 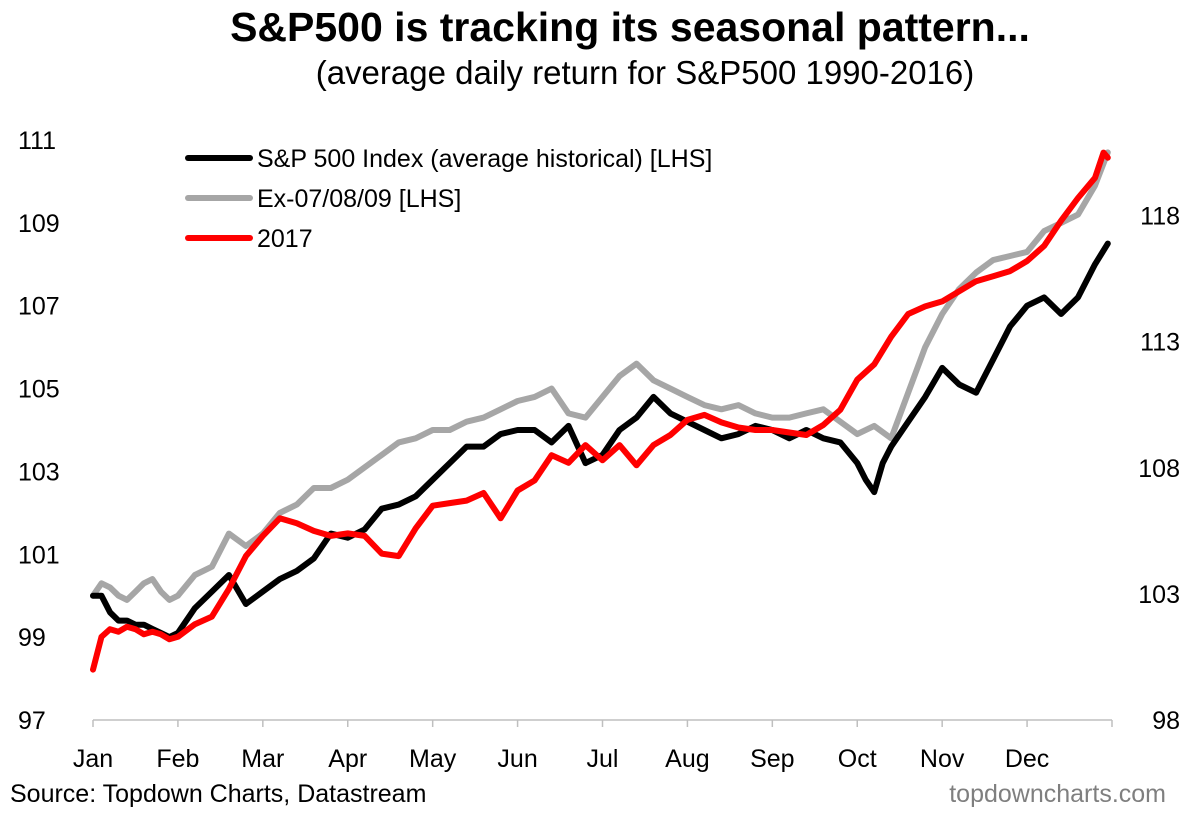 I want to click on right-y-tick-label: 118, so click(x=1160, y=217).